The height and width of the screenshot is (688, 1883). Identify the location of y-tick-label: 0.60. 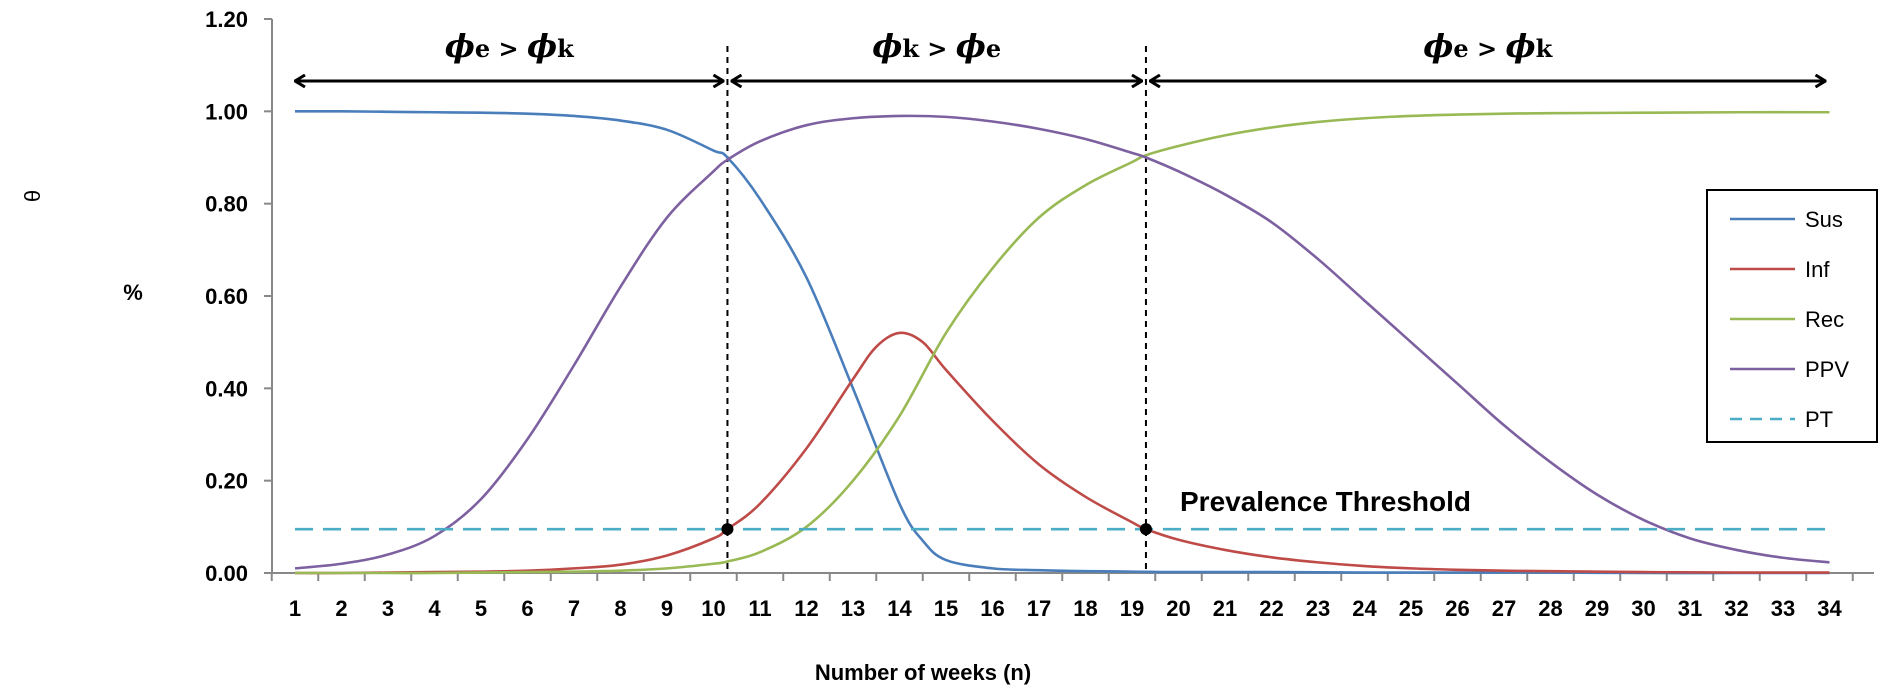
(226, 296).